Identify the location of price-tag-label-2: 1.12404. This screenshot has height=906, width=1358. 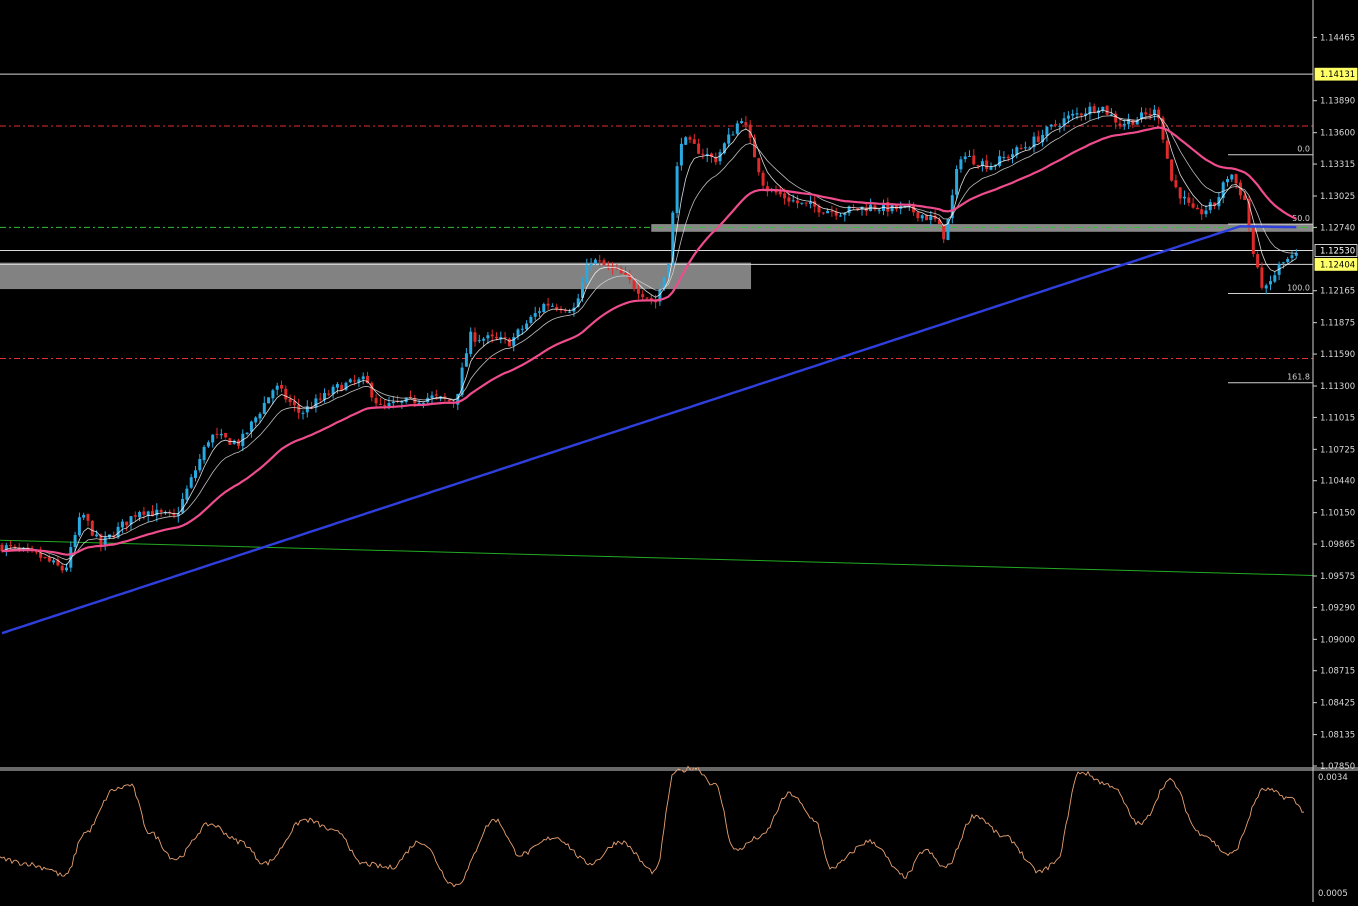
(1337, 265).